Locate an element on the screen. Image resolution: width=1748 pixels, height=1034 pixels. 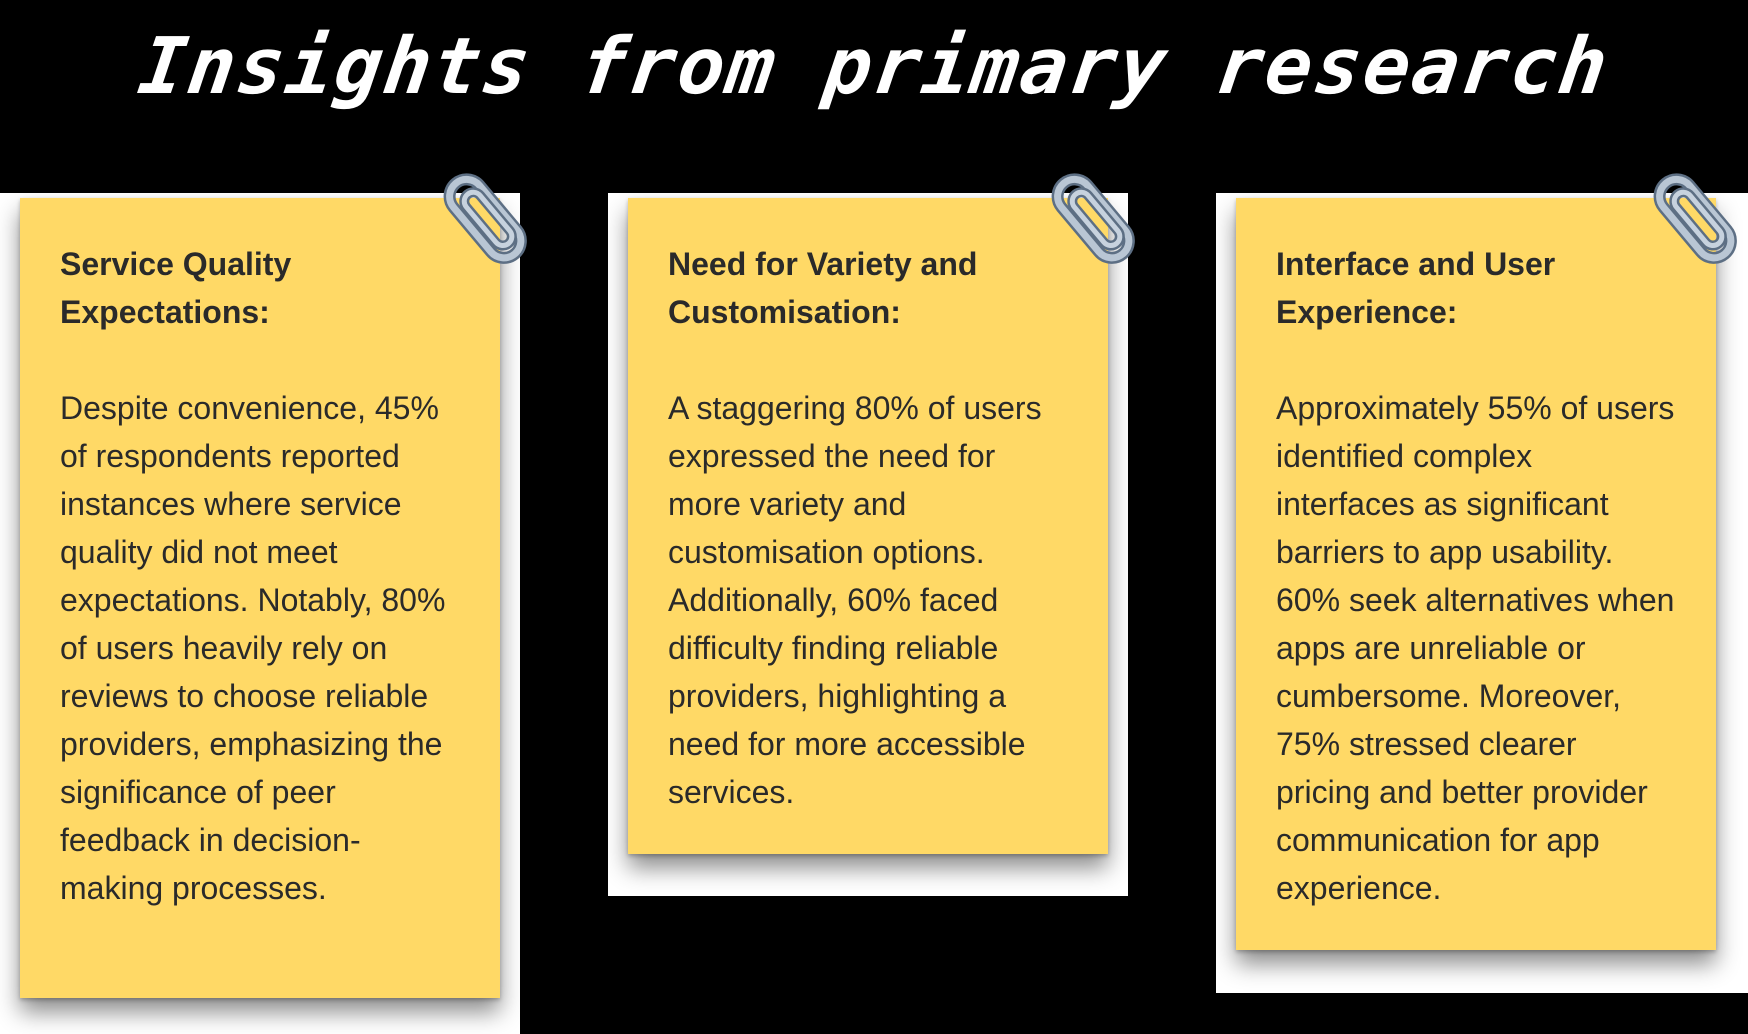
note-heading: Service Quality Expectations: is located at coordinates (176, 288).